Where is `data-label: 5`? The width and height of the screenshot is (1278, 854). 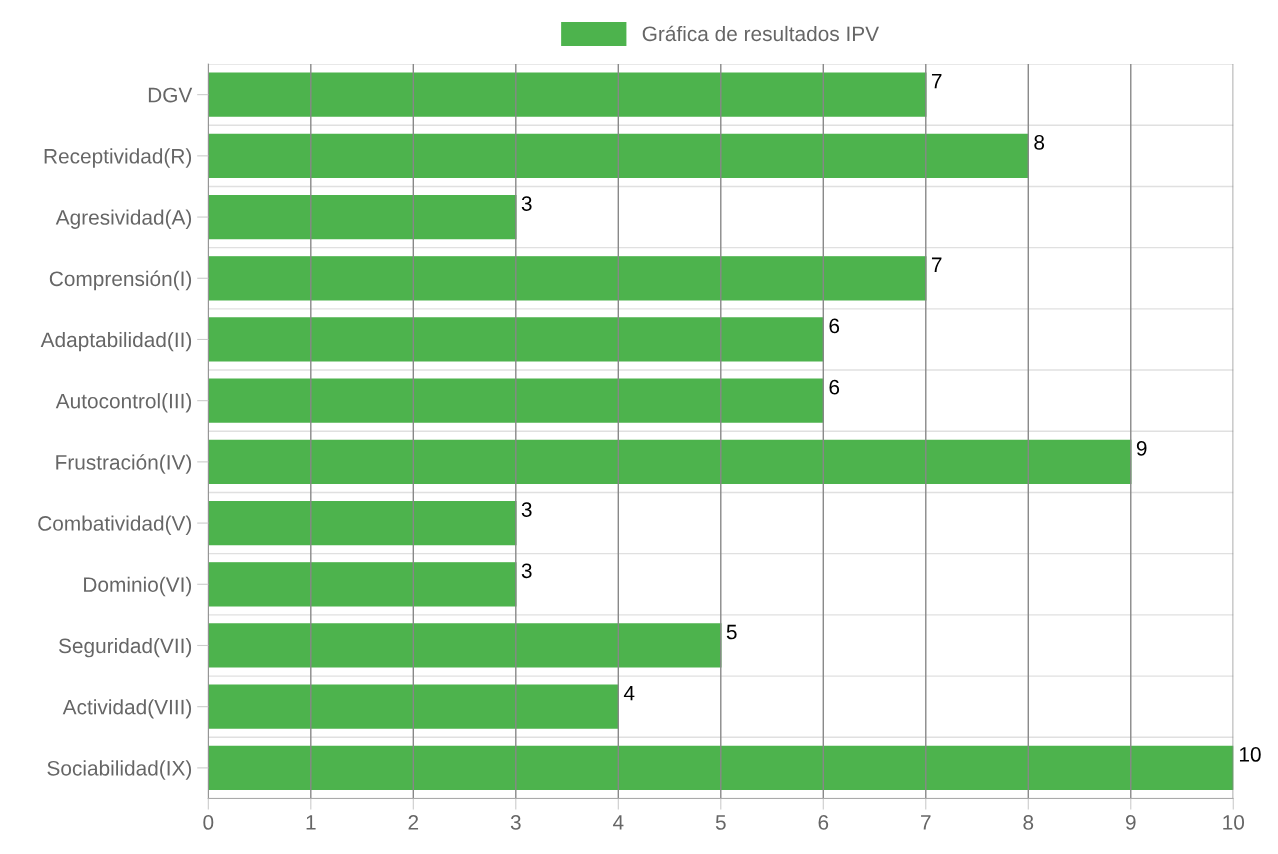 data-label: 5 is located at coordinates (731, 632).